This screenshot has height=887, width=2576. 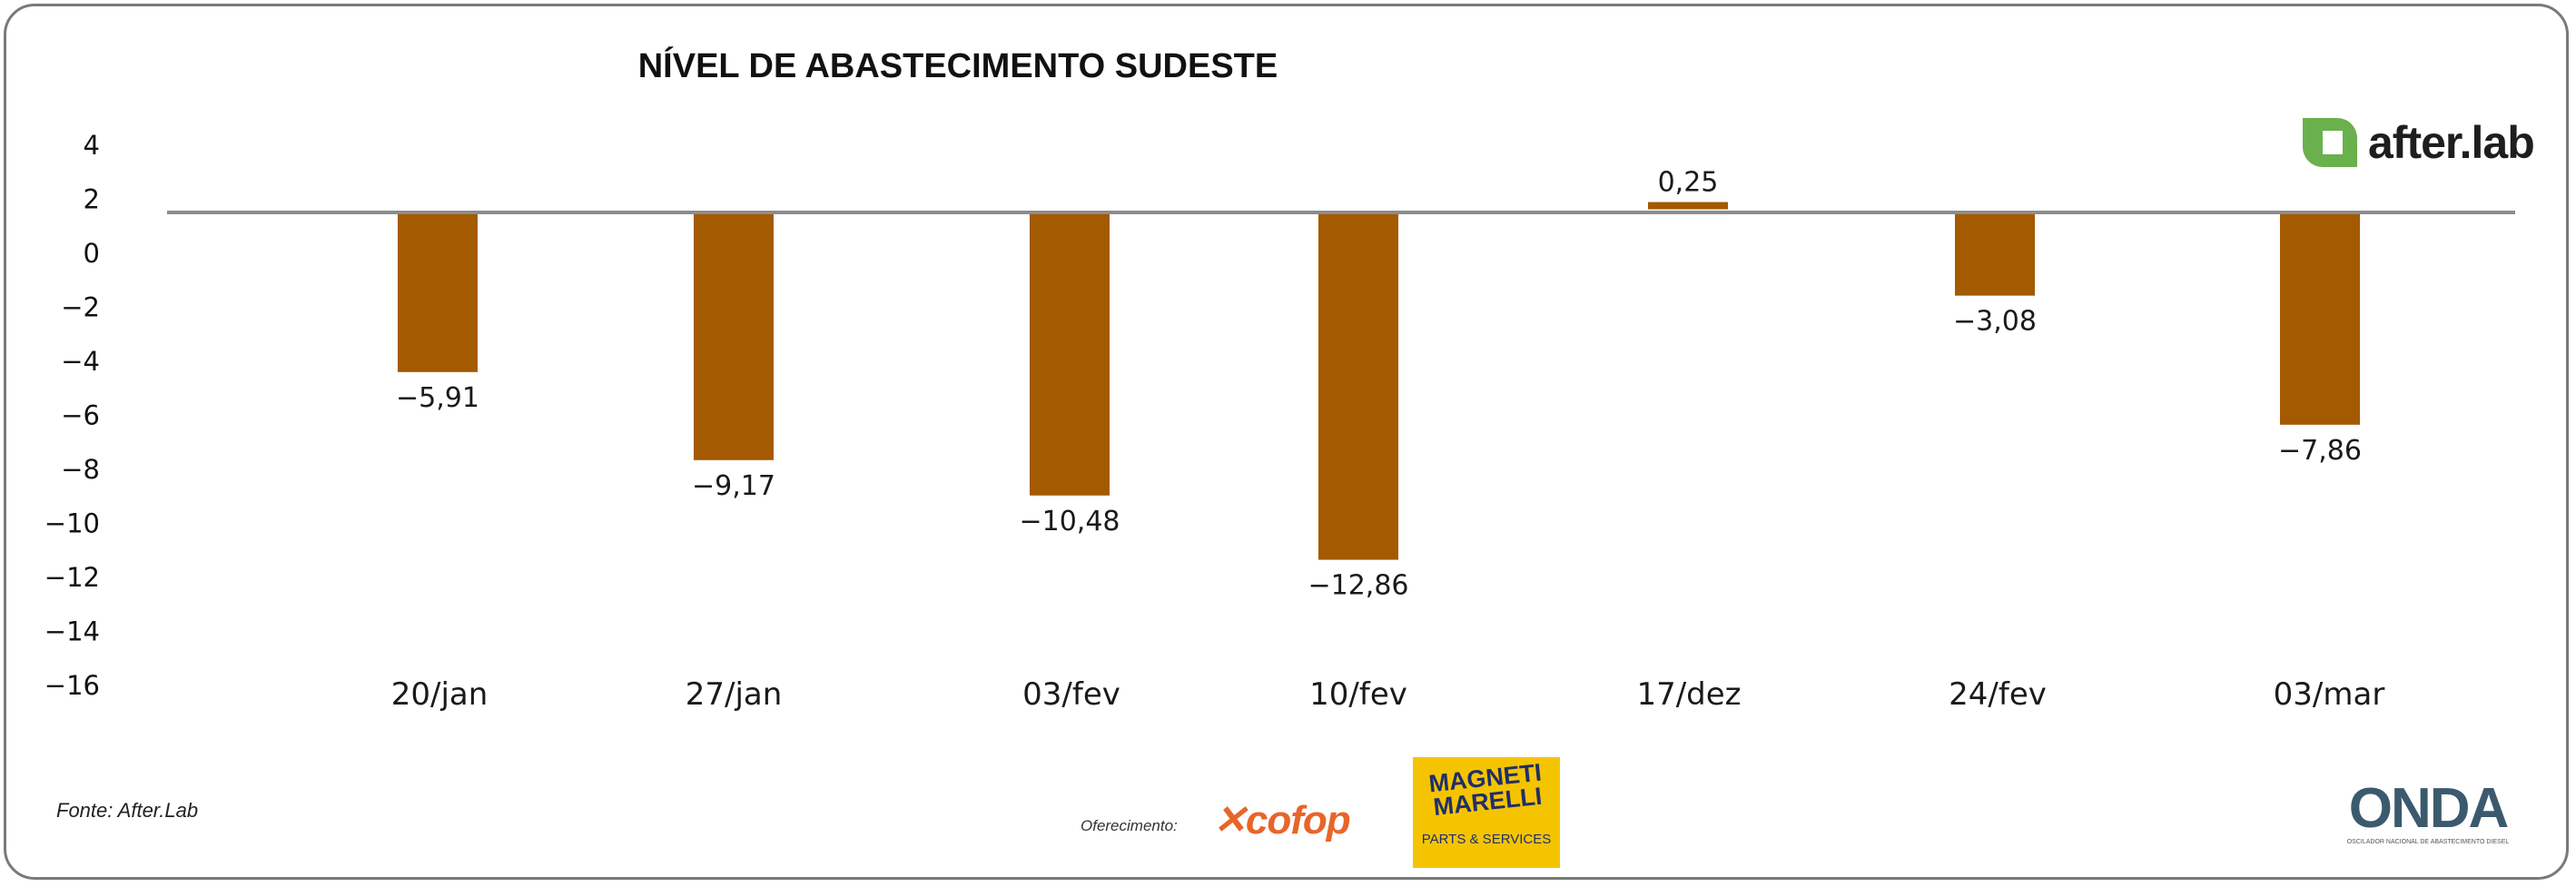 I want to click on chart-title: NÍVEL DE ABASTECIMENTO SUDESTE, so click(x=957, y=66).